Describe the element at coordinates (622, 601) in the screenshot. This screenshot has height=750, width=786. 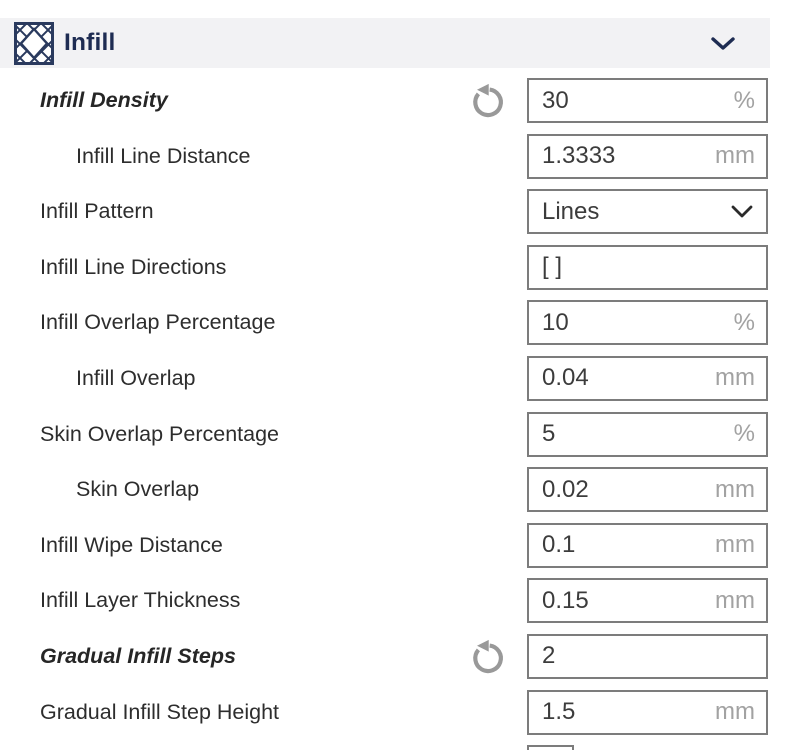
I see `infill-layer-thickness-input` at that location.